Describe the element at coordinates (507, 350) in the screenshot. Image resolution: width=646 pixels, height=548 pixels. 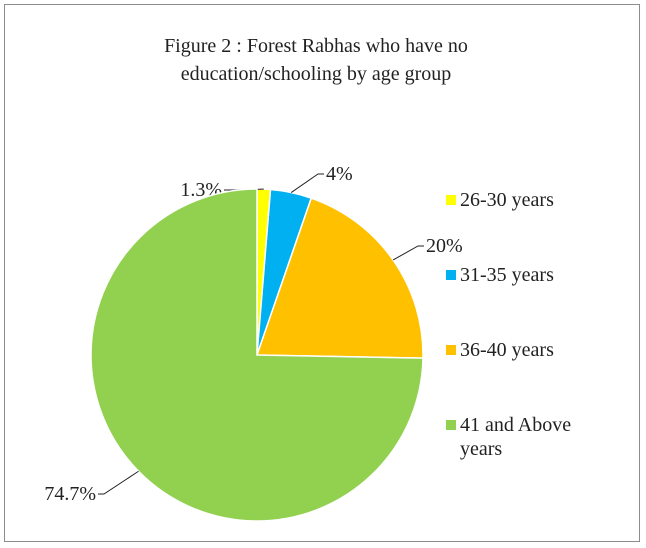
I see `legend-label: 36-40 years` at that location.